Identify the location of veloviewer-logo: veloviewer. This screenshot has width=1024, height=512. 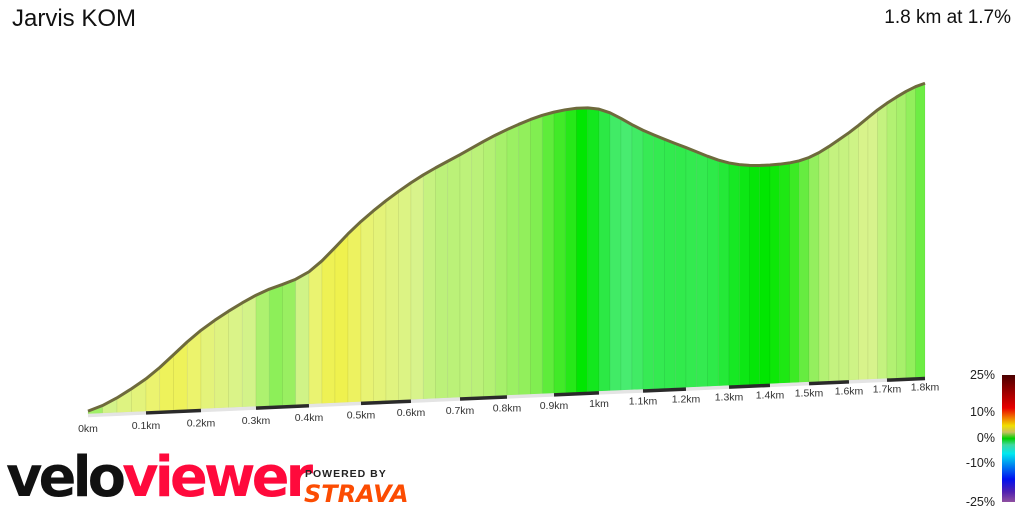
(159, 477).